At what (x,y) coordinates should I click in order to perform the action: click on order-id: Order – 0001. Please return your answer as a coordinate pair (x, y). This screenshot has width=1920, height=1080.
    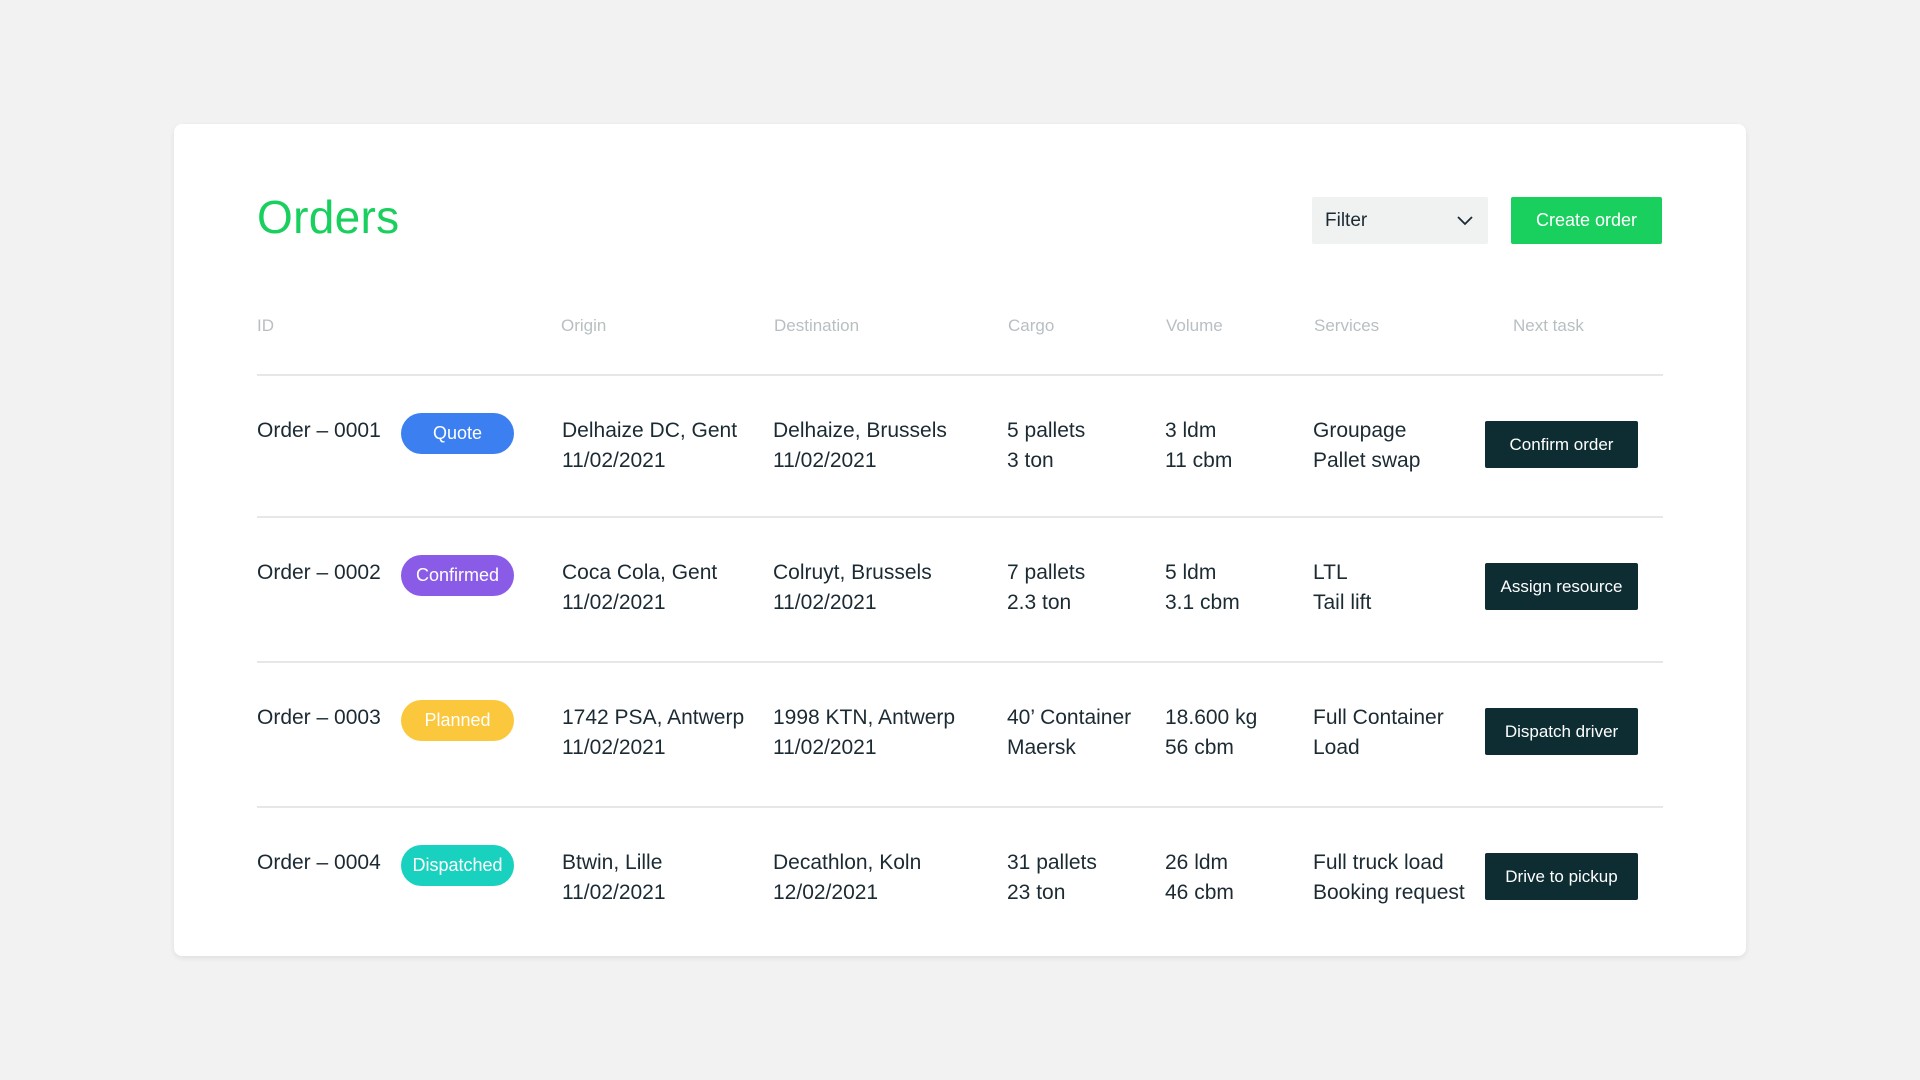
    Looking at the image, I should click on (319, 430).